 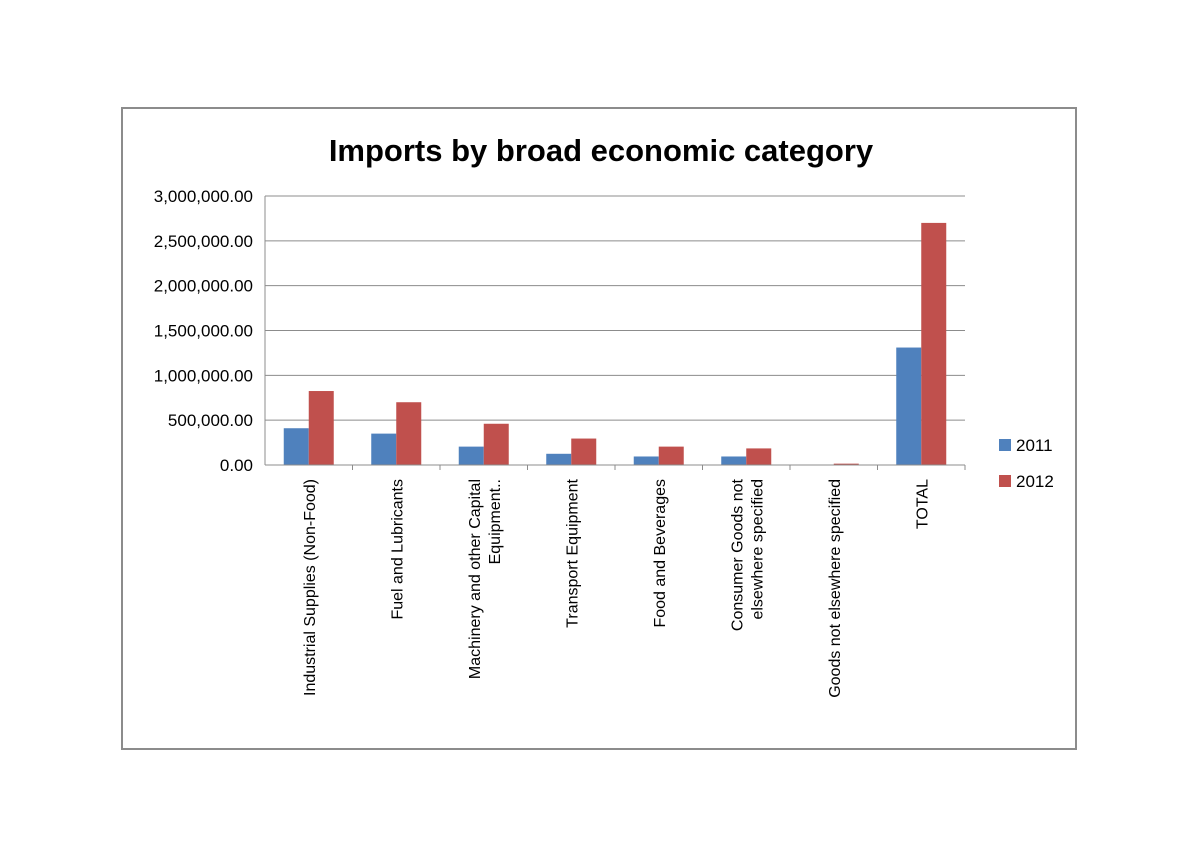 What do you see at coordinates (236, 465) in the screenshot?
I see `y-tick-label: 0.00` at bounding box center [236, 465].